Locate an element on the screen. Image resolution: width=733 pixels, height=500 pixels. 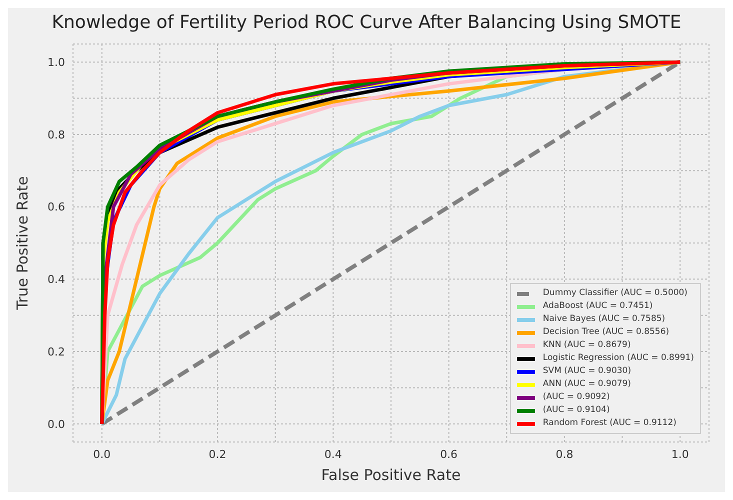
legend-label: Logistic Regression (AUC = 0.8991) is located at coordinates (618, 358).